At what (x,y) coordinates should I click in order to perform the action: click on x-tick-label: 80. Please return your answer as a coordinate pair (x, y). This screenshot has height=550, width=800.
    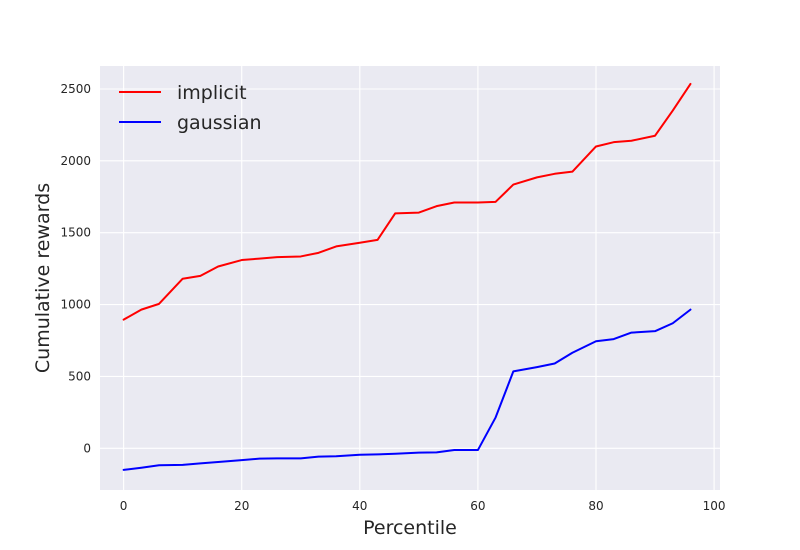
    Looking at the image, I should click on (595, 506).